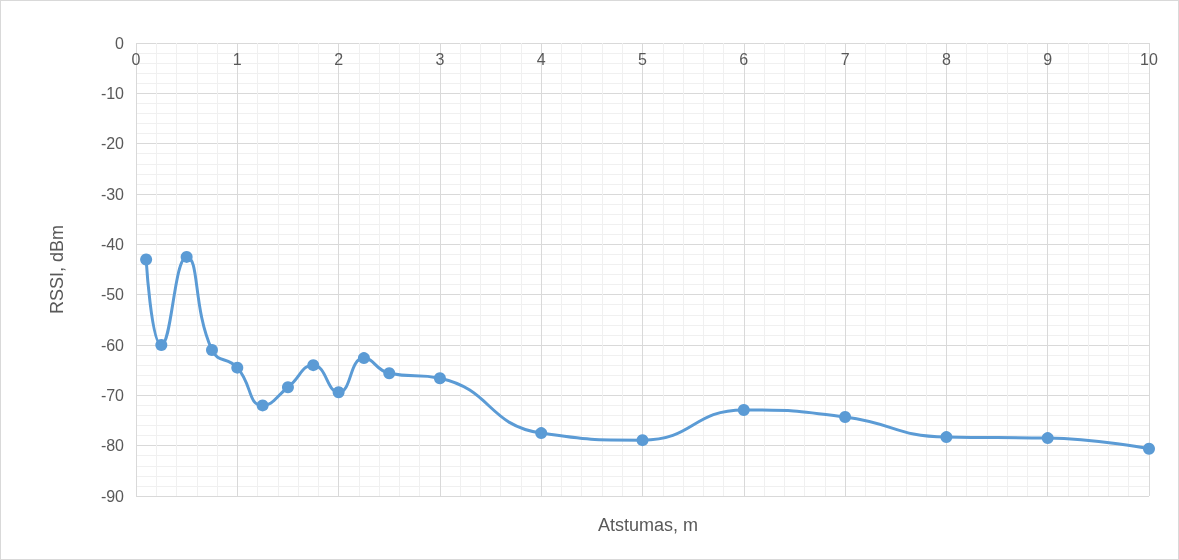 The height and width of the screenshot is (560, 1179). What do you see at coordinates (1048, 59) in the screenshot?
I see `x-tick-label: 9` at bounding box center [1048, 59].